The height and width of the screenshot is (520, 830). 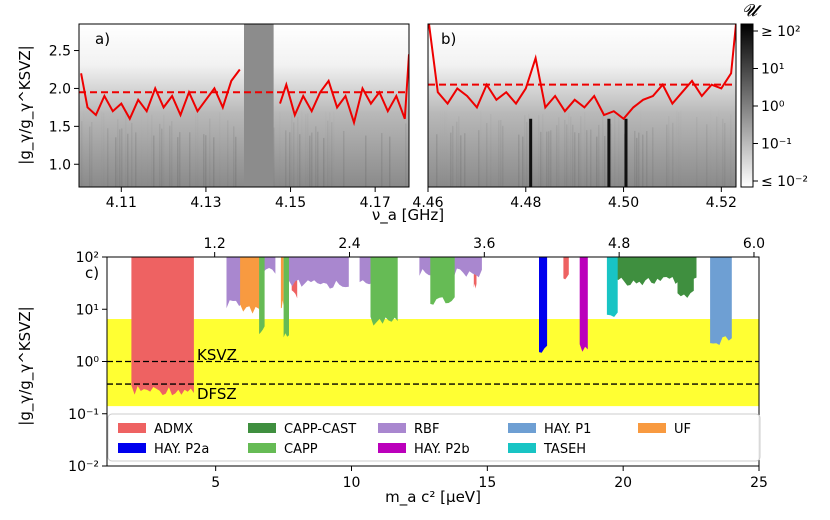 What do you see at coordinates (102, 39) in the screenshot?
I see `panel-a-tag: a)` at bounding box center [102, 39].